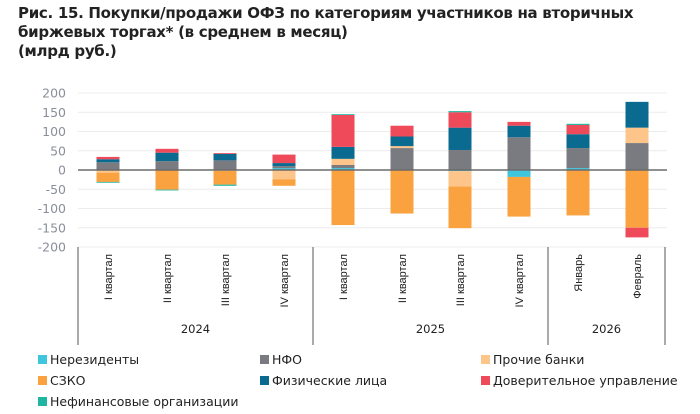  I want to click on legend-label: Физические лица, so click(330, 380).